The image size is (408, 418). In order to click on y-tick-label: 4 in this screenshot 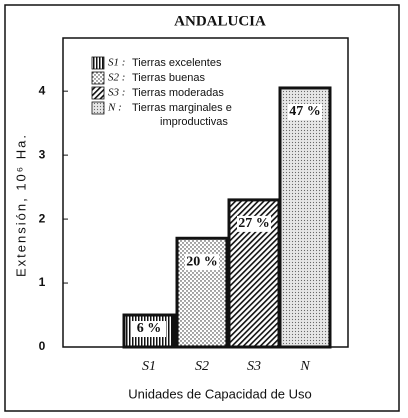, I will do `click(42, 90)`.